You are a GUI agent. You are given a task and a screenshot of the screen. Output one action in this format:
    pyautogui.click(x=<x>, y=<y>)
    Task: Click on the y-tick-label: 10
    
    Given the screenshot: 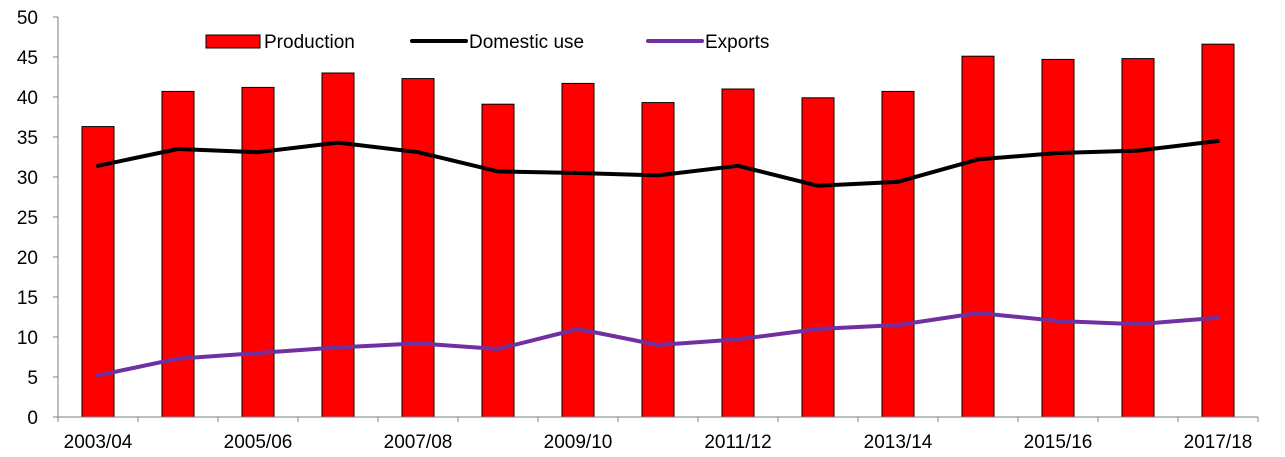 What is the action you would take?
    pyautogui.click(x=27, y=338)
    